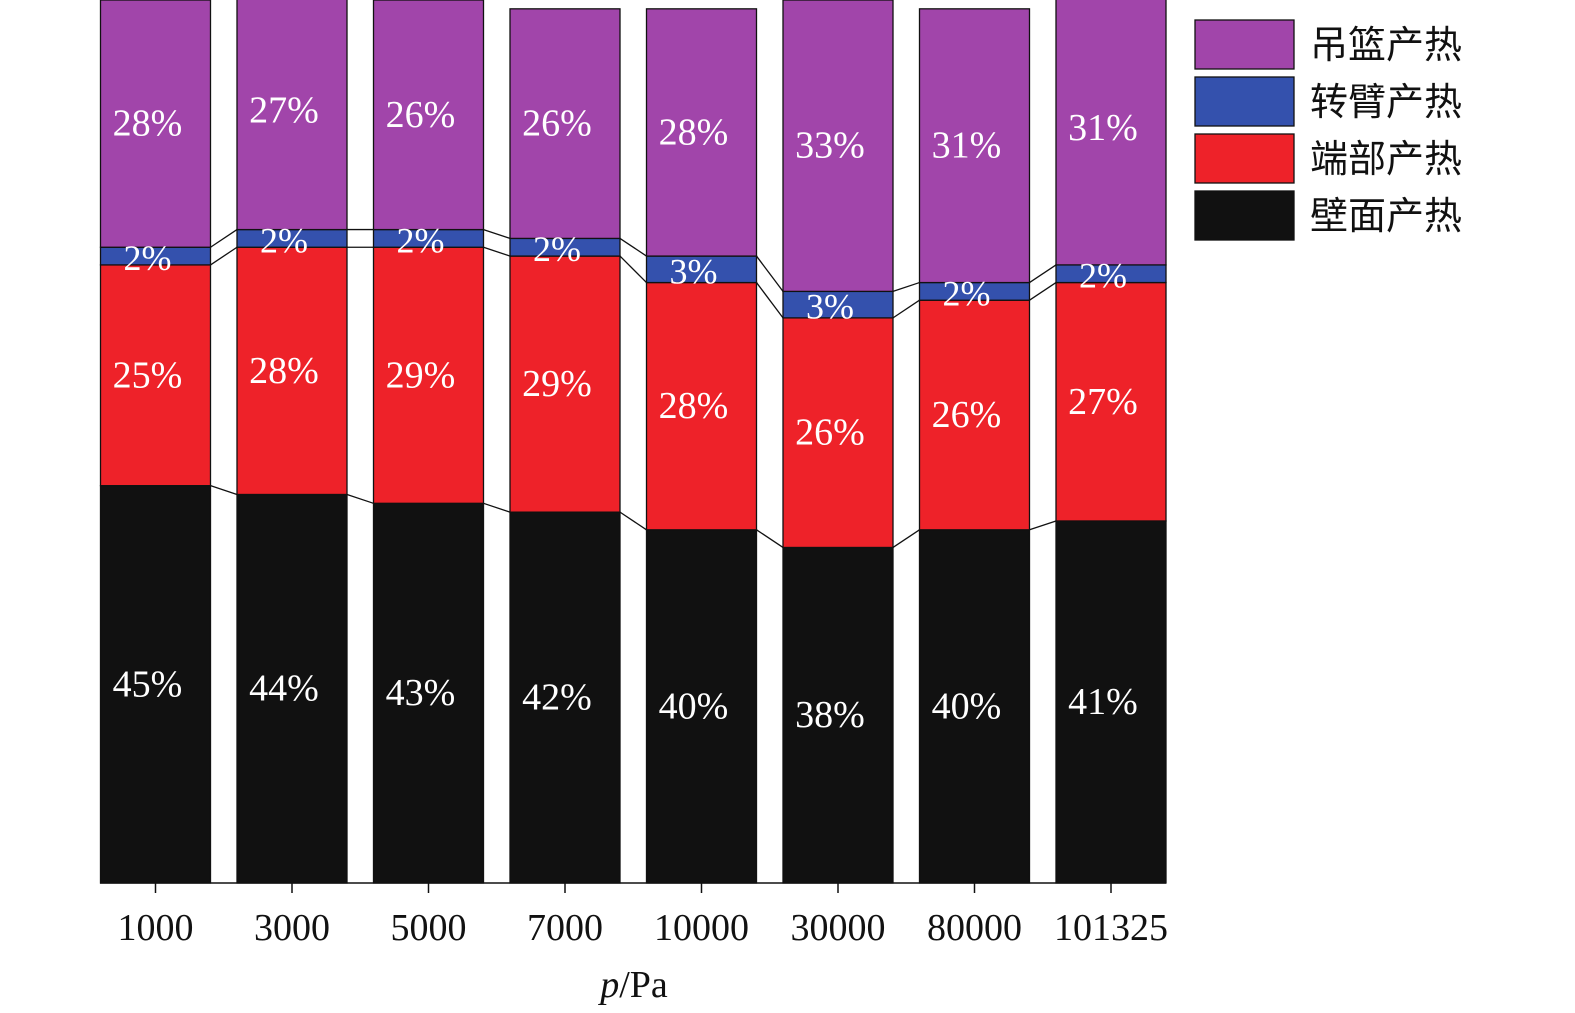 Image resolution: width=1575 pixels, height=1013 pixels. Describe the element at coordinates (429, 928) in the screenshot. I see `x-tick-label: 5000` at that location.